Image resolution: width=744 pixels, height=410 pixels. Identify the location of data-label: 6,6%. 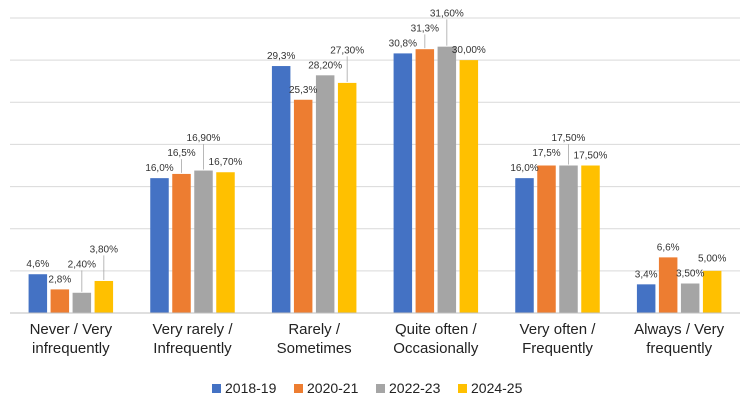
(668, 247).